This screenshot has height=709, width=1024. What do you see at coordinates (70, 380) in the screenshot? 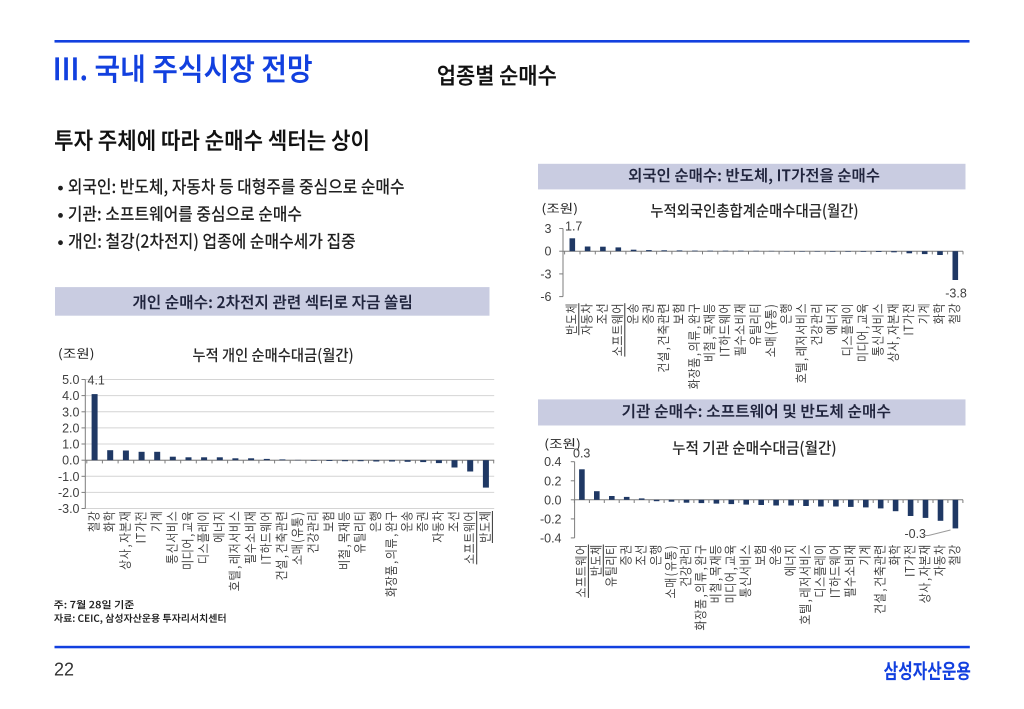
I see `svg-text: 5.0` at bounding box center [70, 380].